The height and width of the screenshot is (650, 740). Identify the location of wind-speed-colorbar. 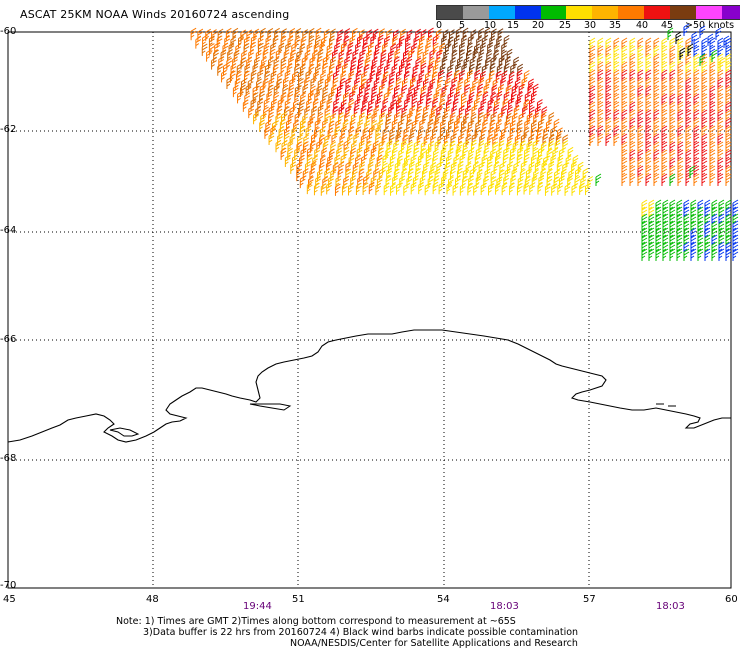
(588, 12).